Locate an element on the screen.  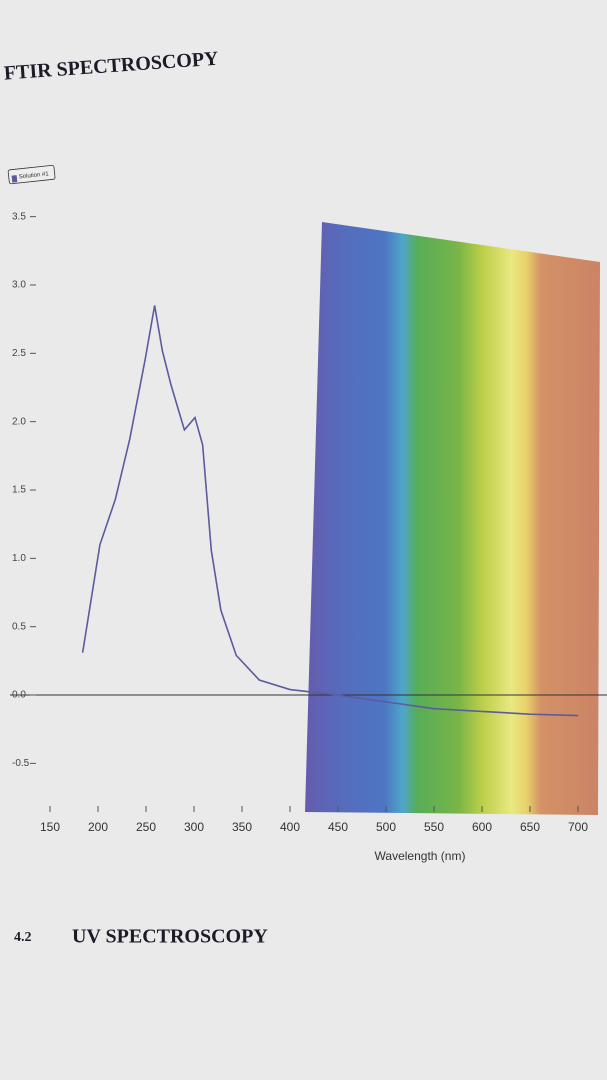
section-number: 4.2 is located at coordinates (23, 937).